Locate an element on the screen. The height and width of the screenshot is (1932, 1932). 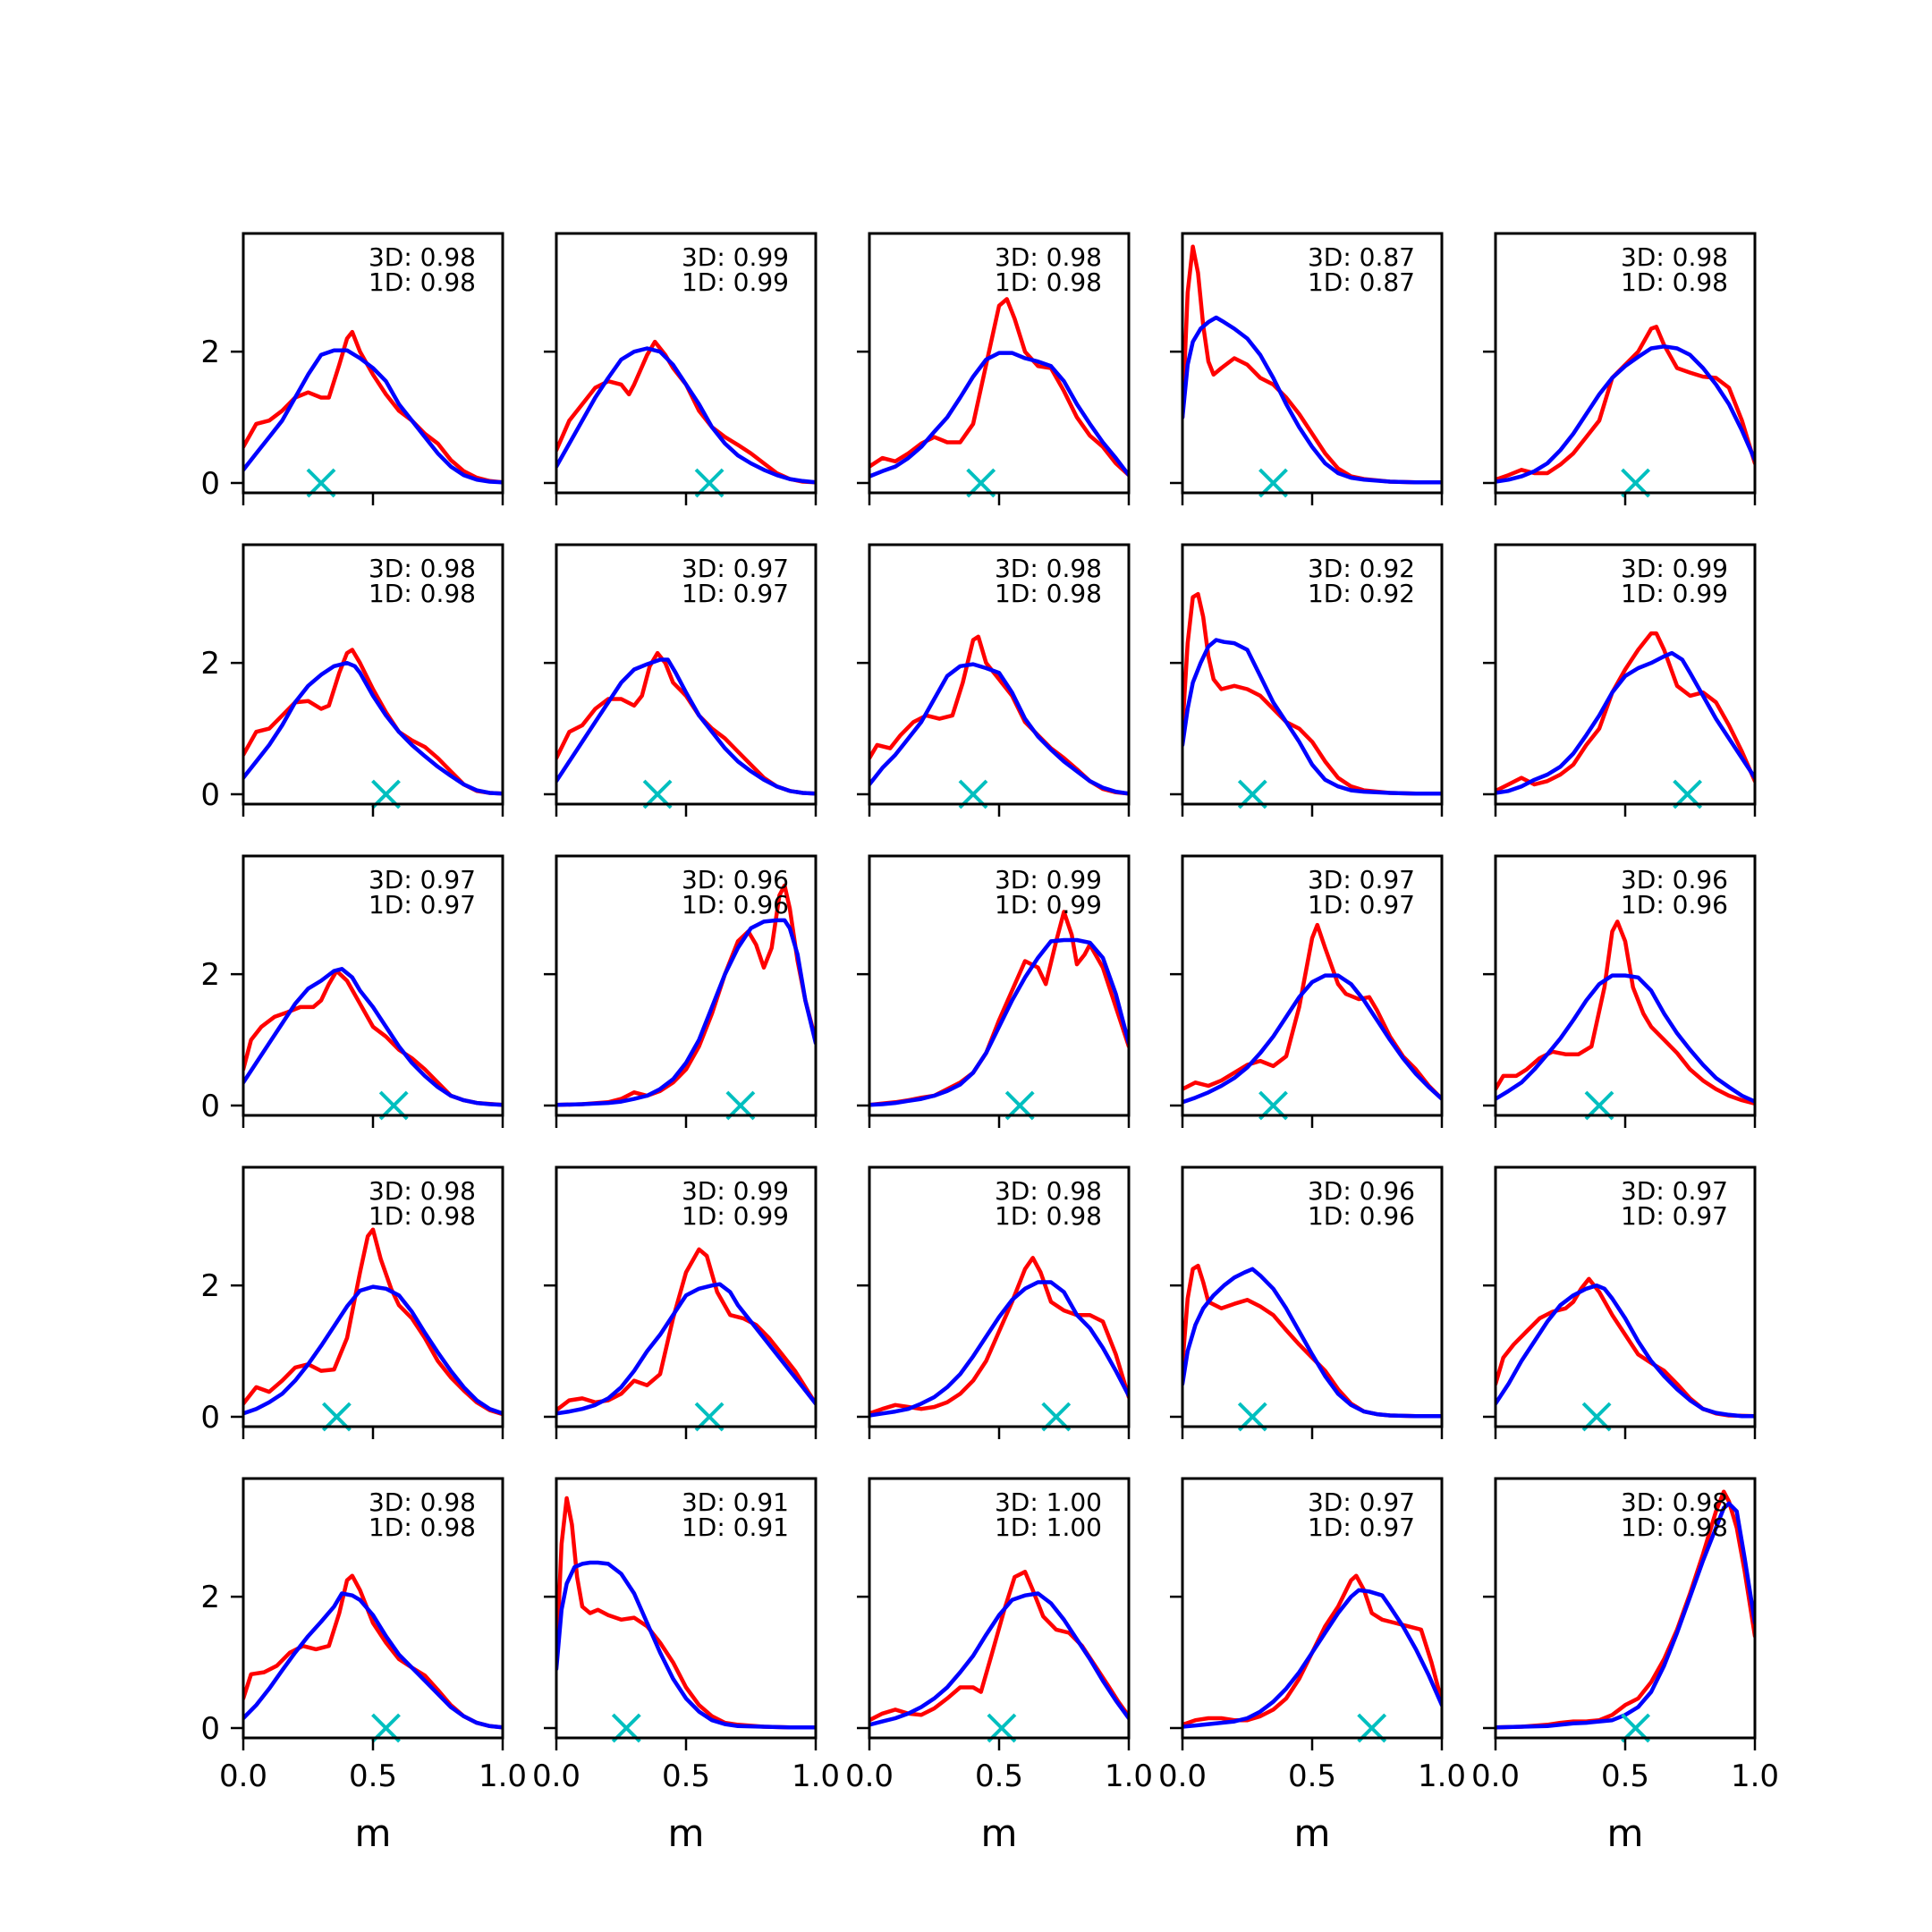
stat-1d: 1D: 1.00 is located at coordinates (1048, 1527).